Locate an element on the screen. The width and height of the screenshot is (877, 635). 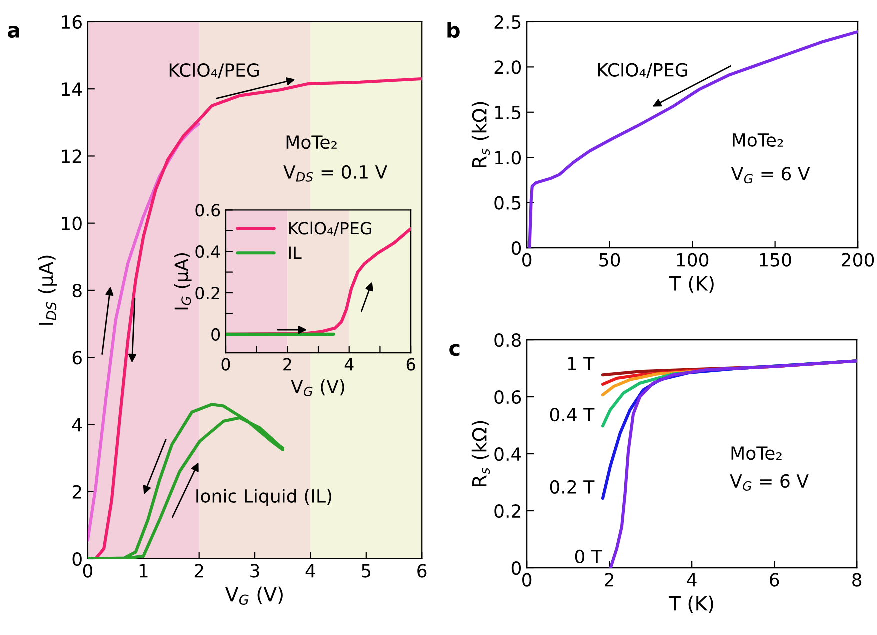
legend-label: IL is located at coordinates (295, 252).